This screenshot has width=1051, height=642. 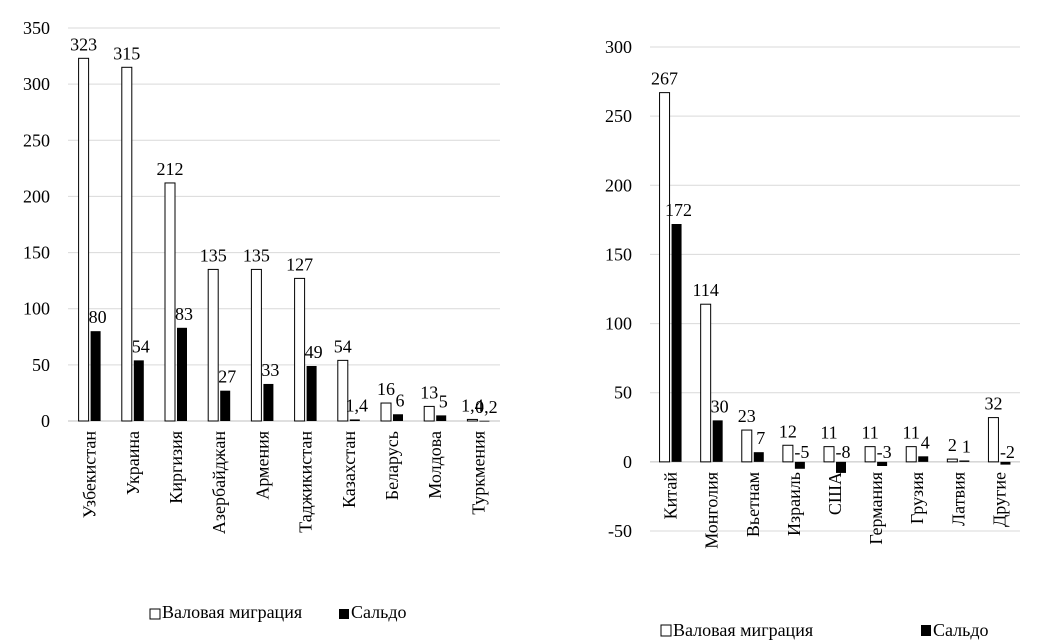 I want to click on right-bar-gross-латвия, so click(x=952, y=460).